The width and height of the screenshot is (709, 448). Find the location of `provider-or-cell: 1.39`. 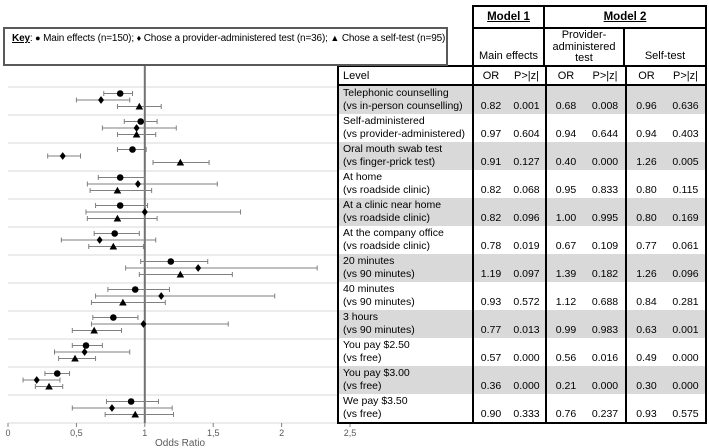

provider-or-cell: 1.39 is located at coordinates (565, 268).